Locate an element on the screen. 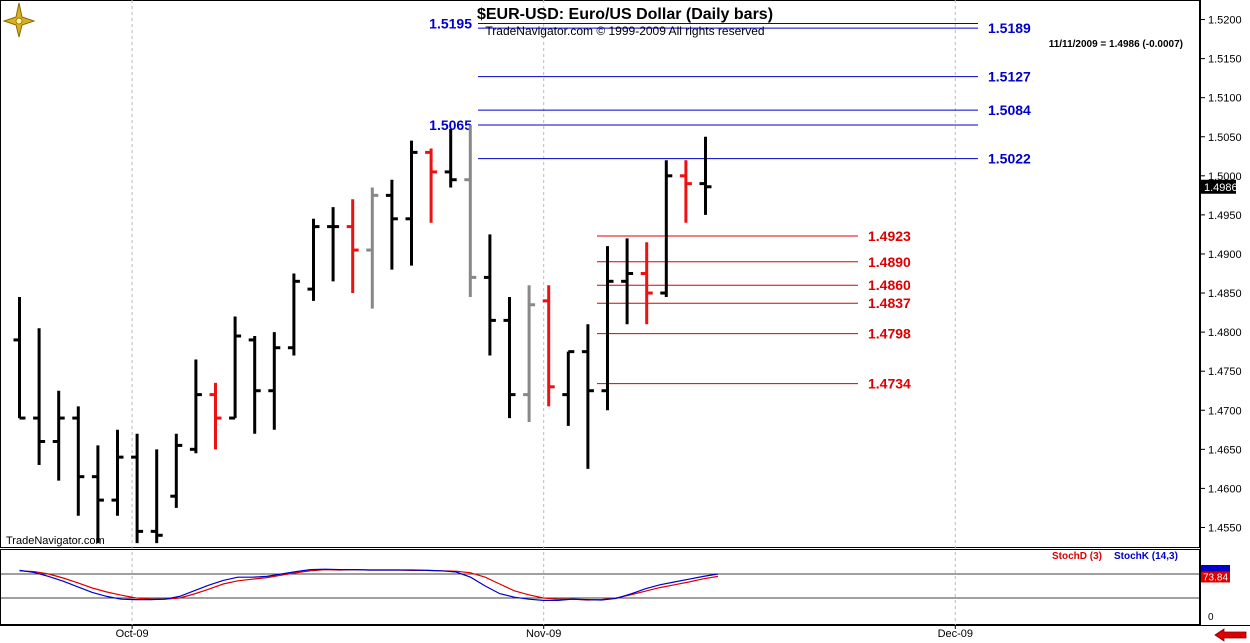 The image size is (1250, 643). price-tick-label: 1.4550 is located at coordinates (1225, 528).